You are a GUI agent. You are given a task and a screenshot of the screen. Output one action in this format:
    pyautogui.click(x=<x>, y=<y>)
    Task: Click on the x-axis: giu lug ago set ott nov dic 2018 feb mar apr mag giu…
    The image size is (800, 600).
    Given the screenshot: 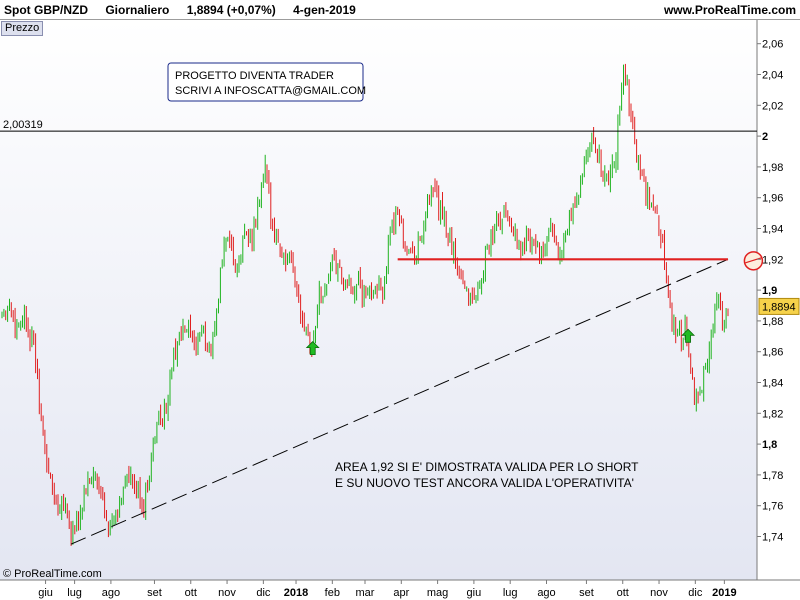 What is the action you would take?
    pyautogui.click(x=387, y=589)
    